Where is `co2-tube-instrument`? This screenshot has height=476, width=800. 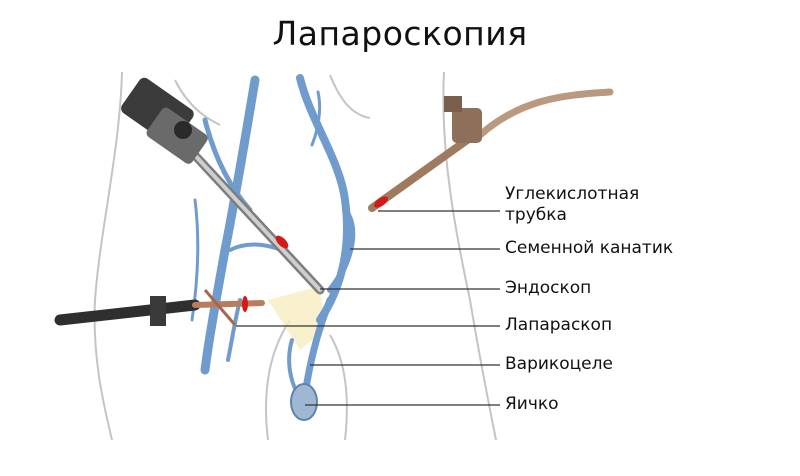
co2-tube-instrument is located at coordinates (491, 150).